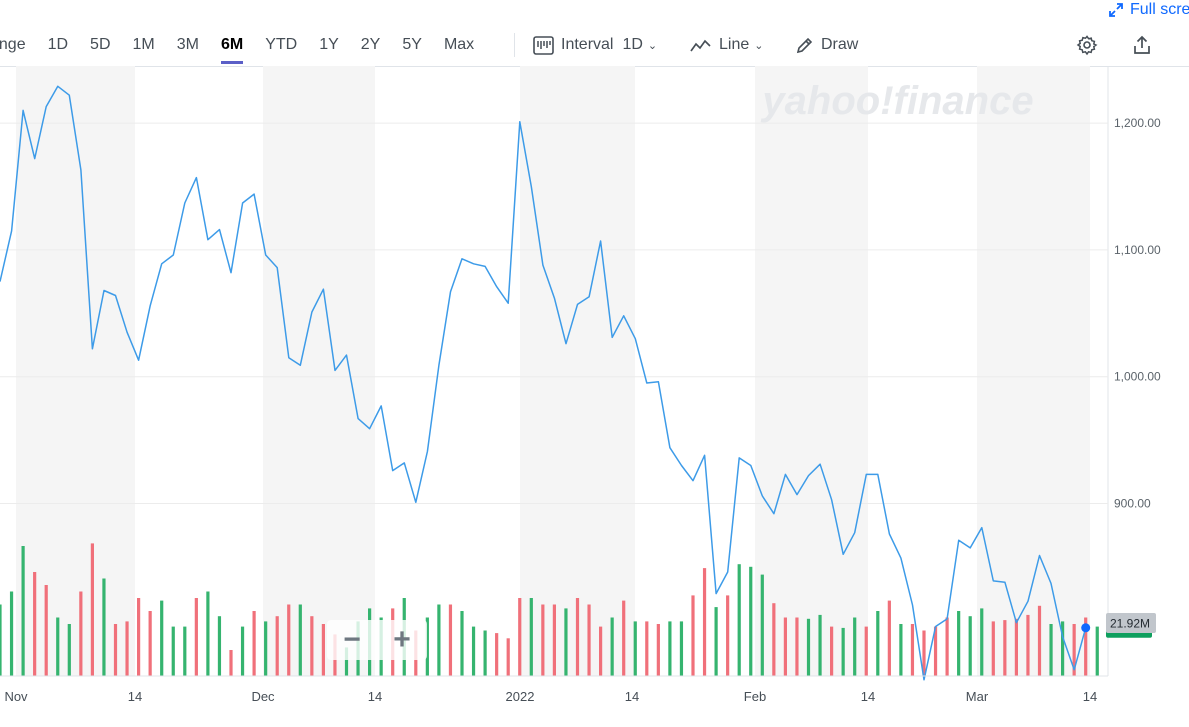 The height and width of the screenshot is (727, 1189). I want to click on range-max: Max, so click(459, 44).